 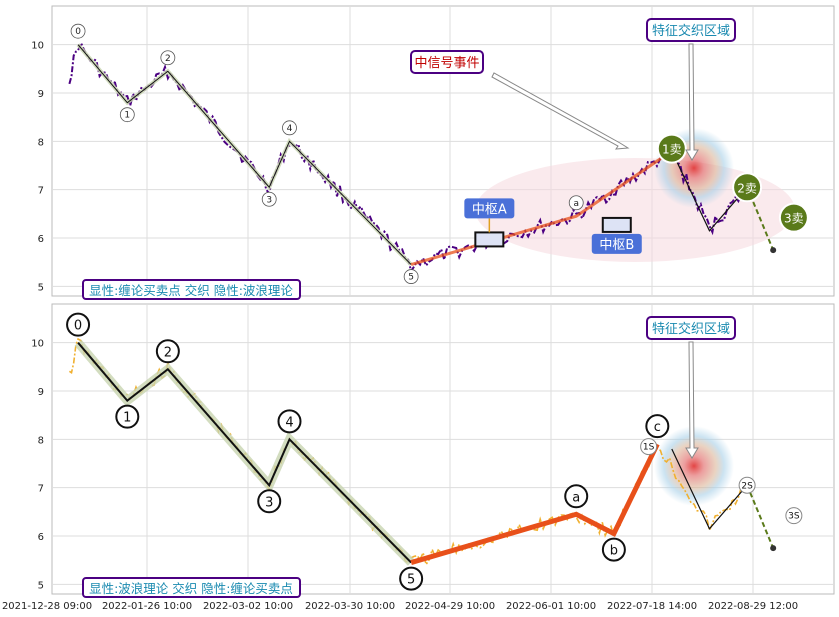 What do you see at coordinates (489, 209) in the screenshot?
I see `svg-text: 中枢A` at bounding box center [489, 209].